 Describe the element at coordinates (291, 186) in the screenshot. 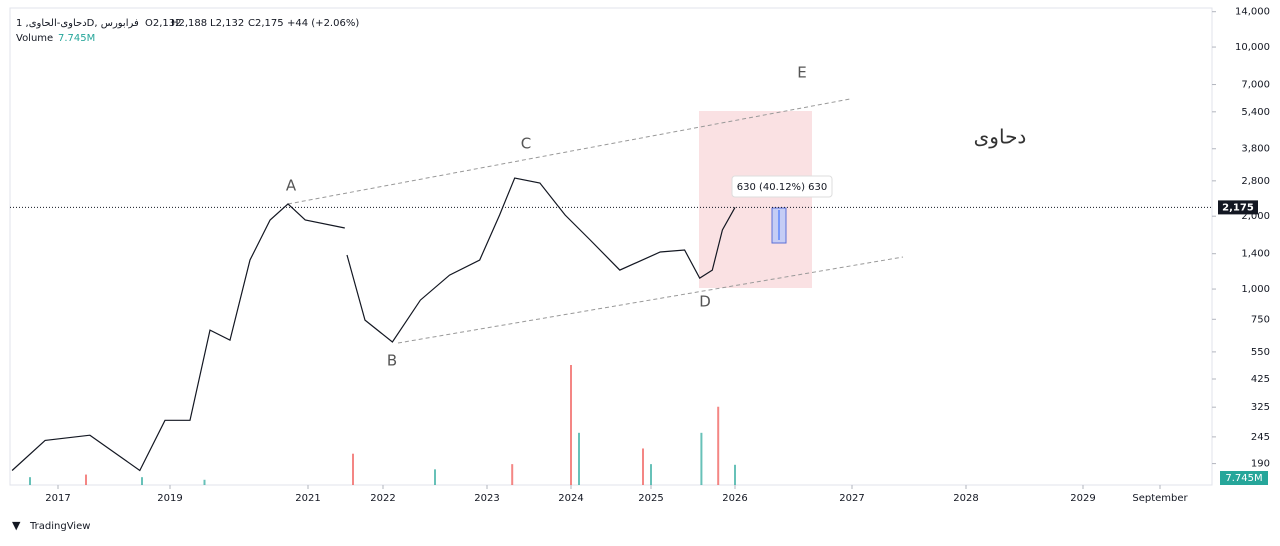

I see `wave-label: A` at that location.